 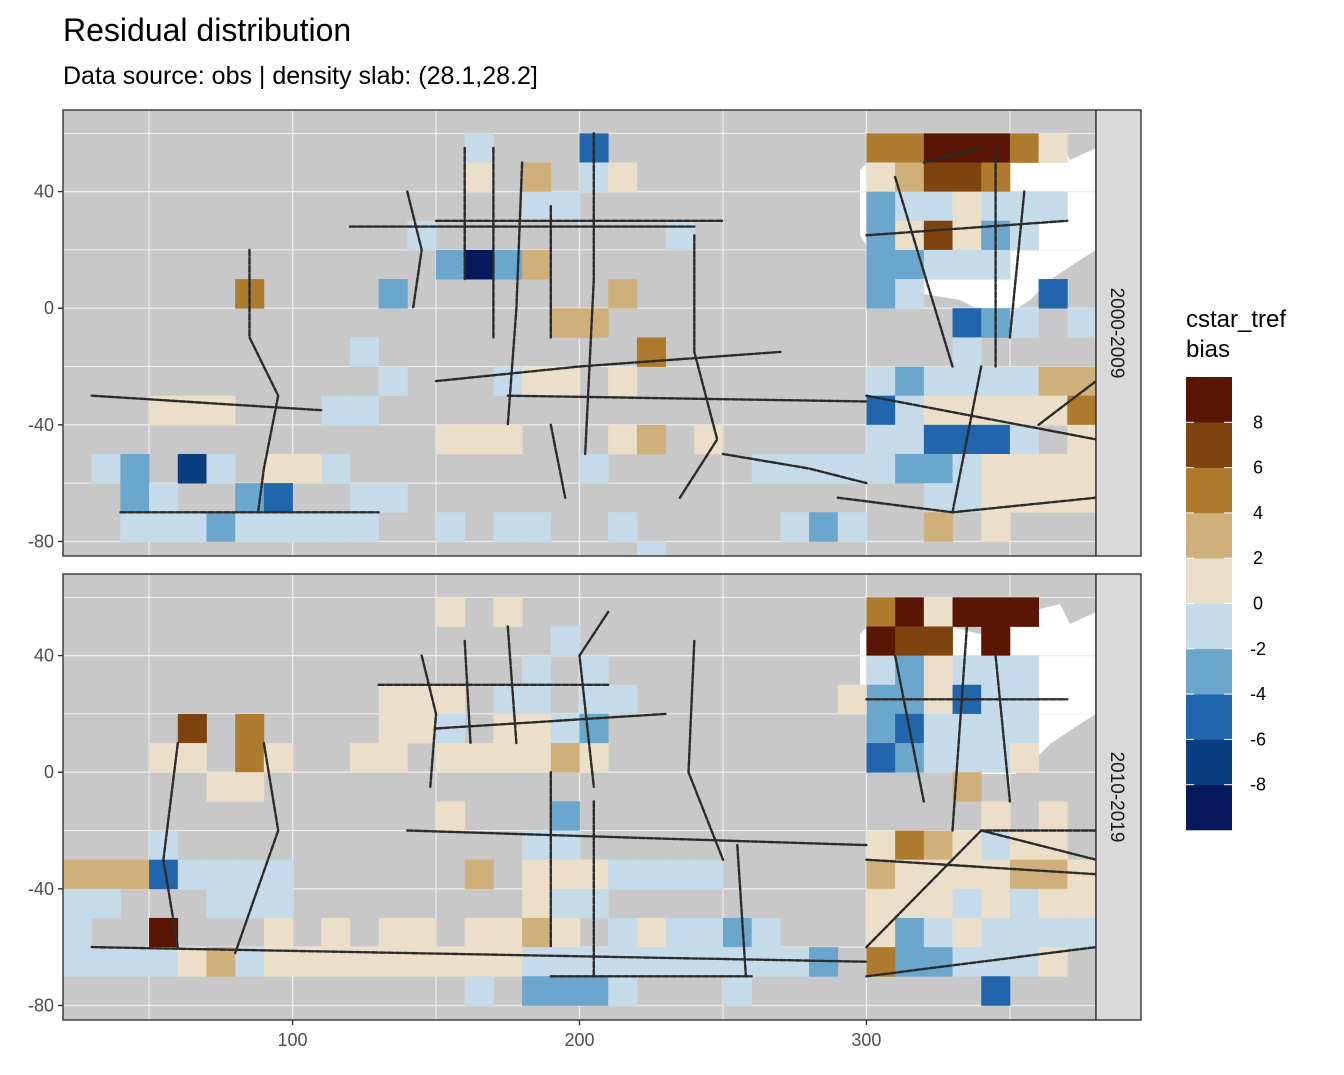 What do you see at coordinates (49, 772) in the screenshot?
I see `y-tick-label: 0` at bounding box center [49, 772].